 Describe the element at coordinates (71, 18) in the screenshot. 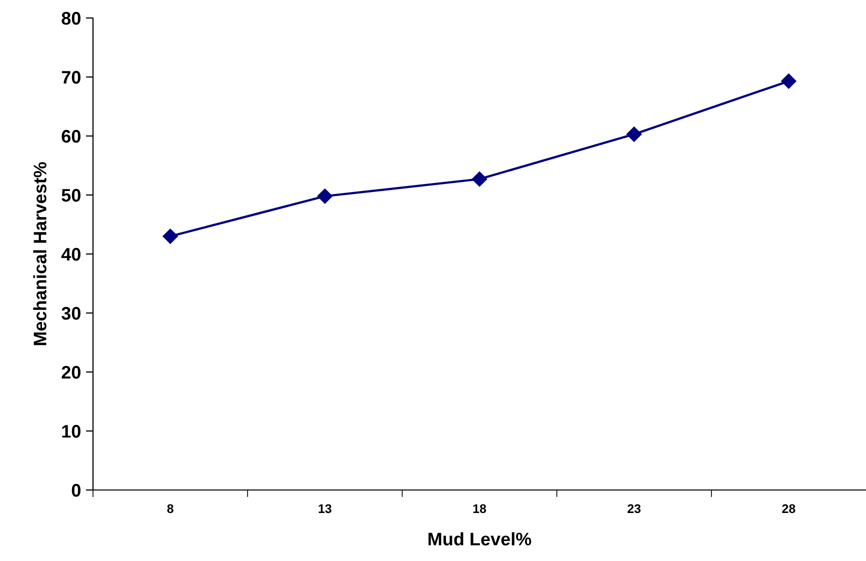

I see `y-tick-label: 80` at that location.